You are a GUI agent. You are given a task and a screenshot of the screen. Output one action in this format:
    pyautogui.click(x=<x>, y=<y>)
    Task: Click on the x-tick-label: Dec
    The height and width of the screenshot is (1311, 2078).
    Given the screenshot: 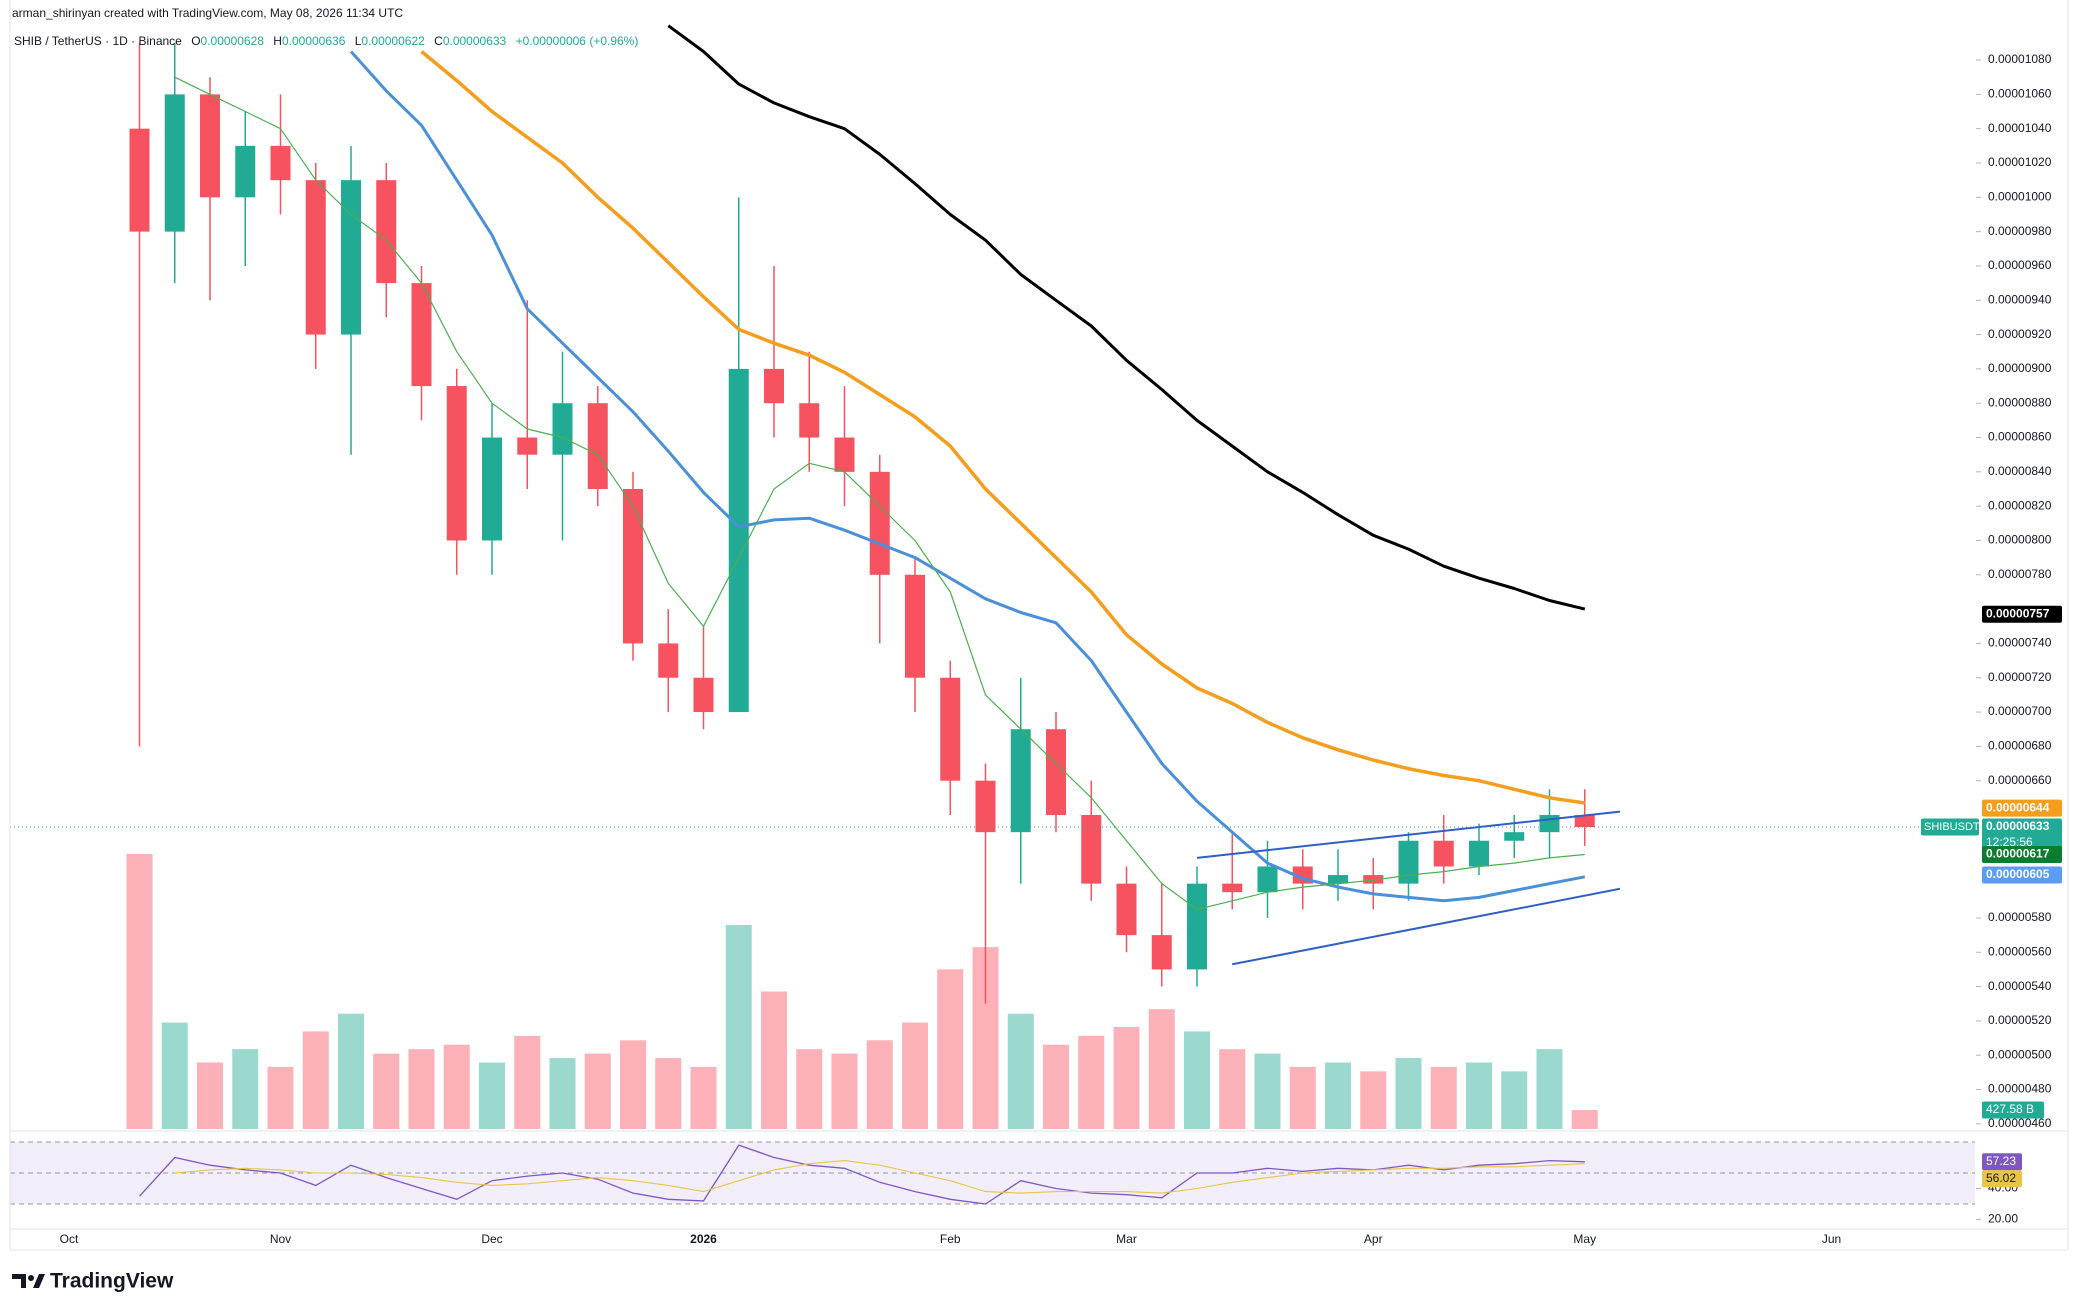 What is the action you would take?
    pyautogui.click(x=491, y=1239)
    